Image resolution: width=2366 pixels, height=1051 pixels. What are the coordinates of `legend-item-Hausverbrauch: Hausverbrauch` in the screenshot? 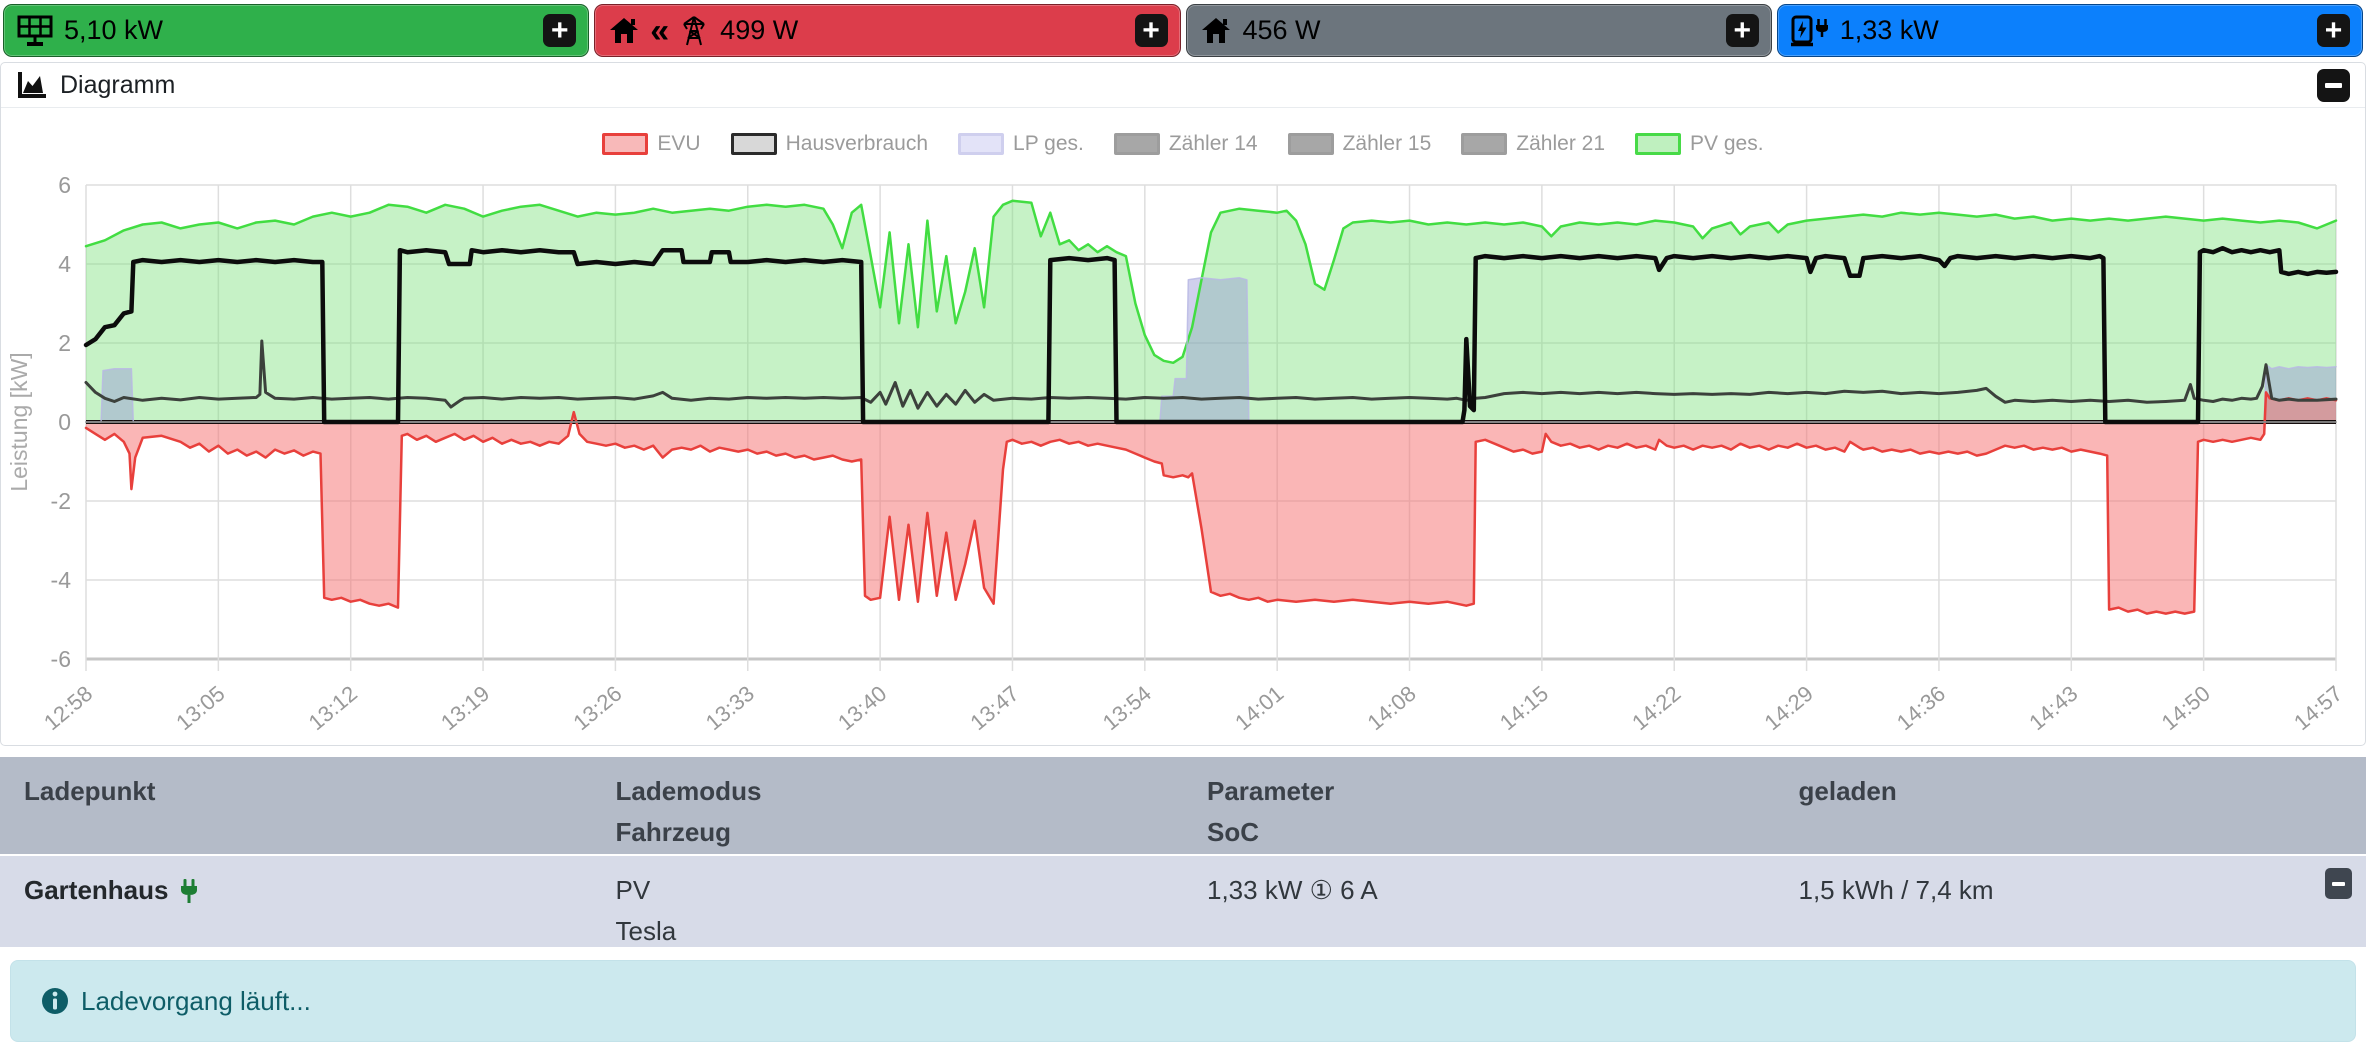 It's located at (829, 144).